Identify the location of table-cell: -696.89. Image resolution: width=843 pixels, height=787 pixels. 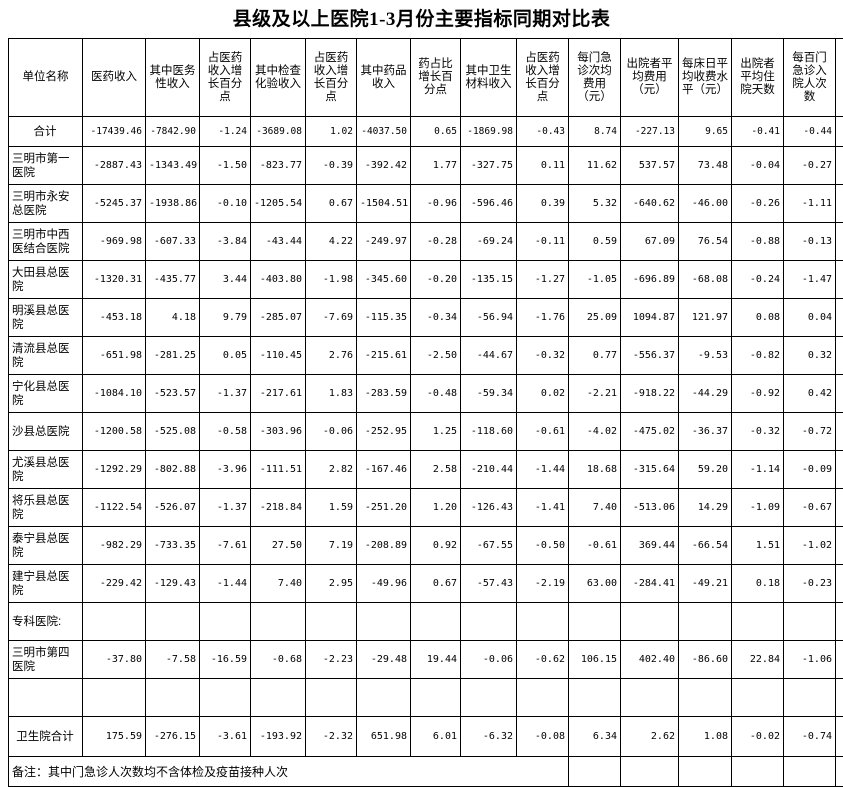
(650, 280).